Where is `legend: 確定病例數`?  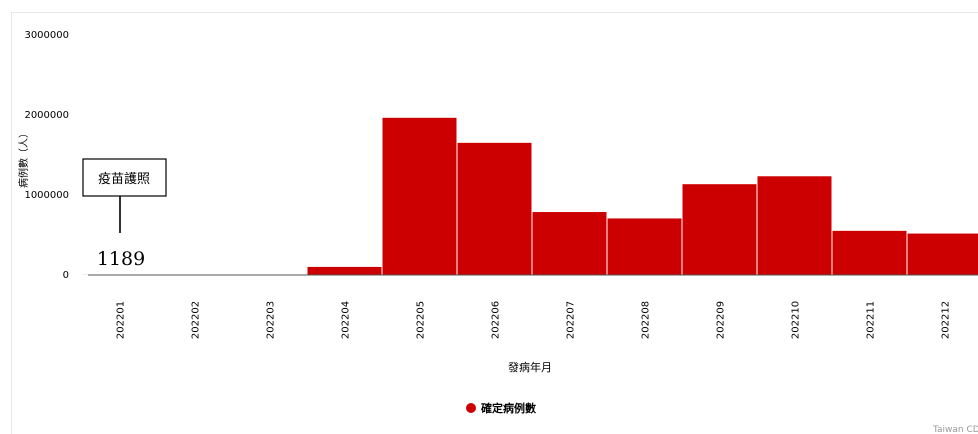 legend: 確定病例數 is located at coordinates (501, 408).